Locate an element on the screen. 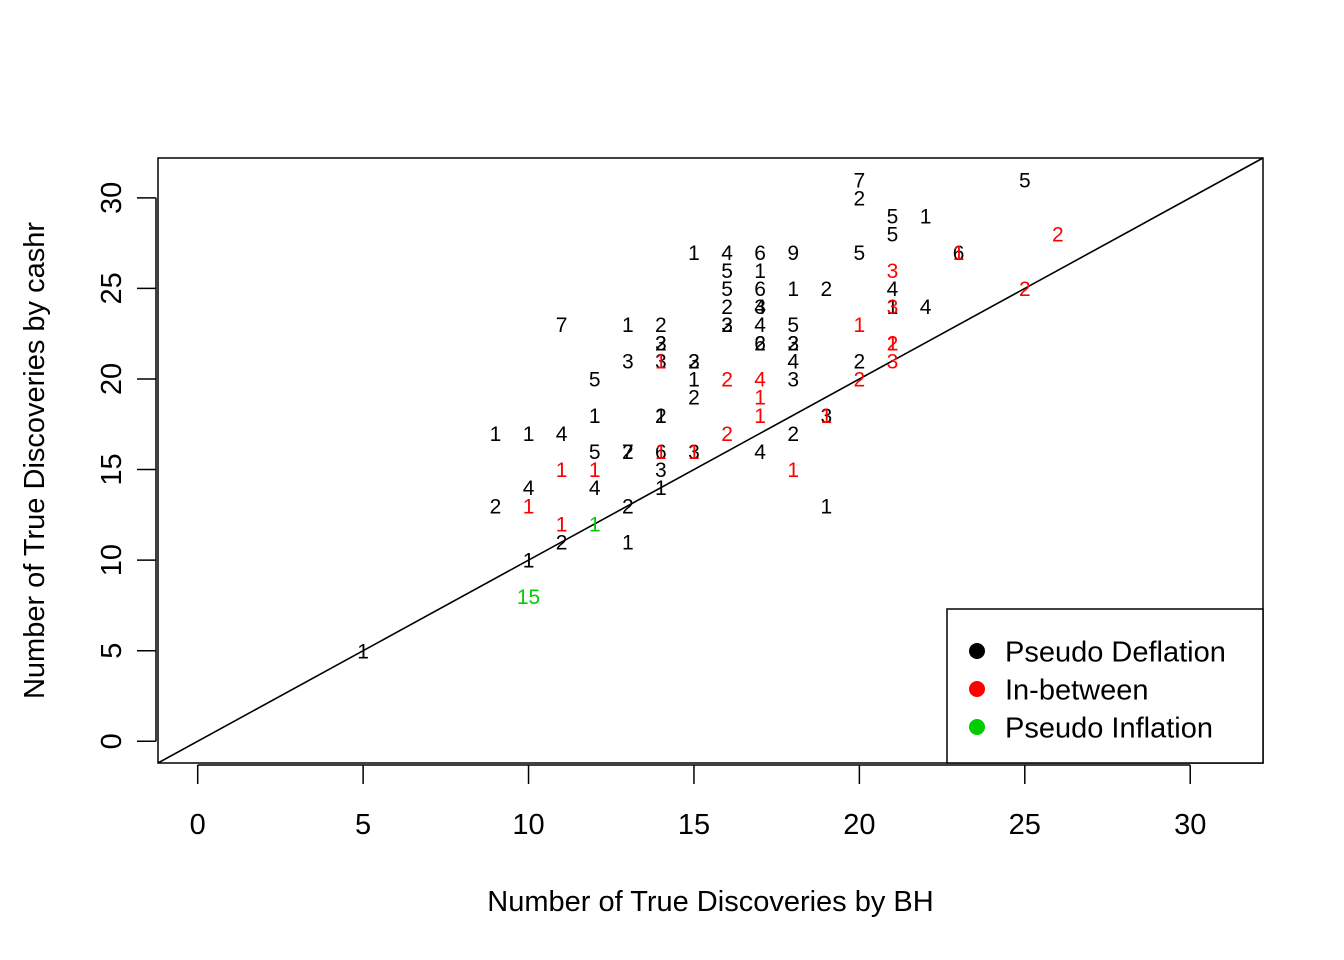 This screenshot has width=1344, height=960. x-tick-label: 30 is located at coordinates (1190, 825).